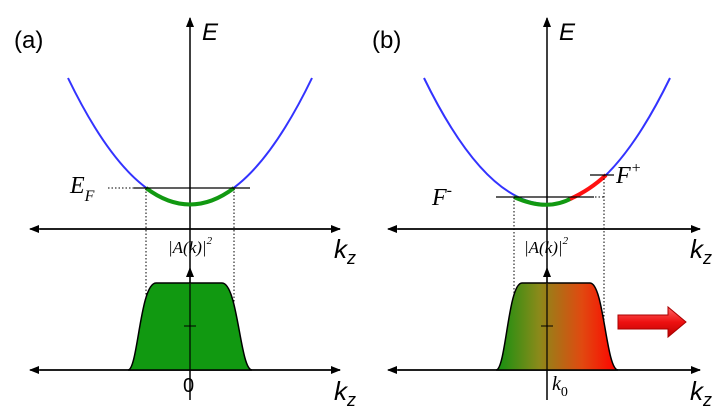 The width and height of the screenshot is (727, 415). I want to click on panel-b-energy-axis-label: E, so click(567, 32).